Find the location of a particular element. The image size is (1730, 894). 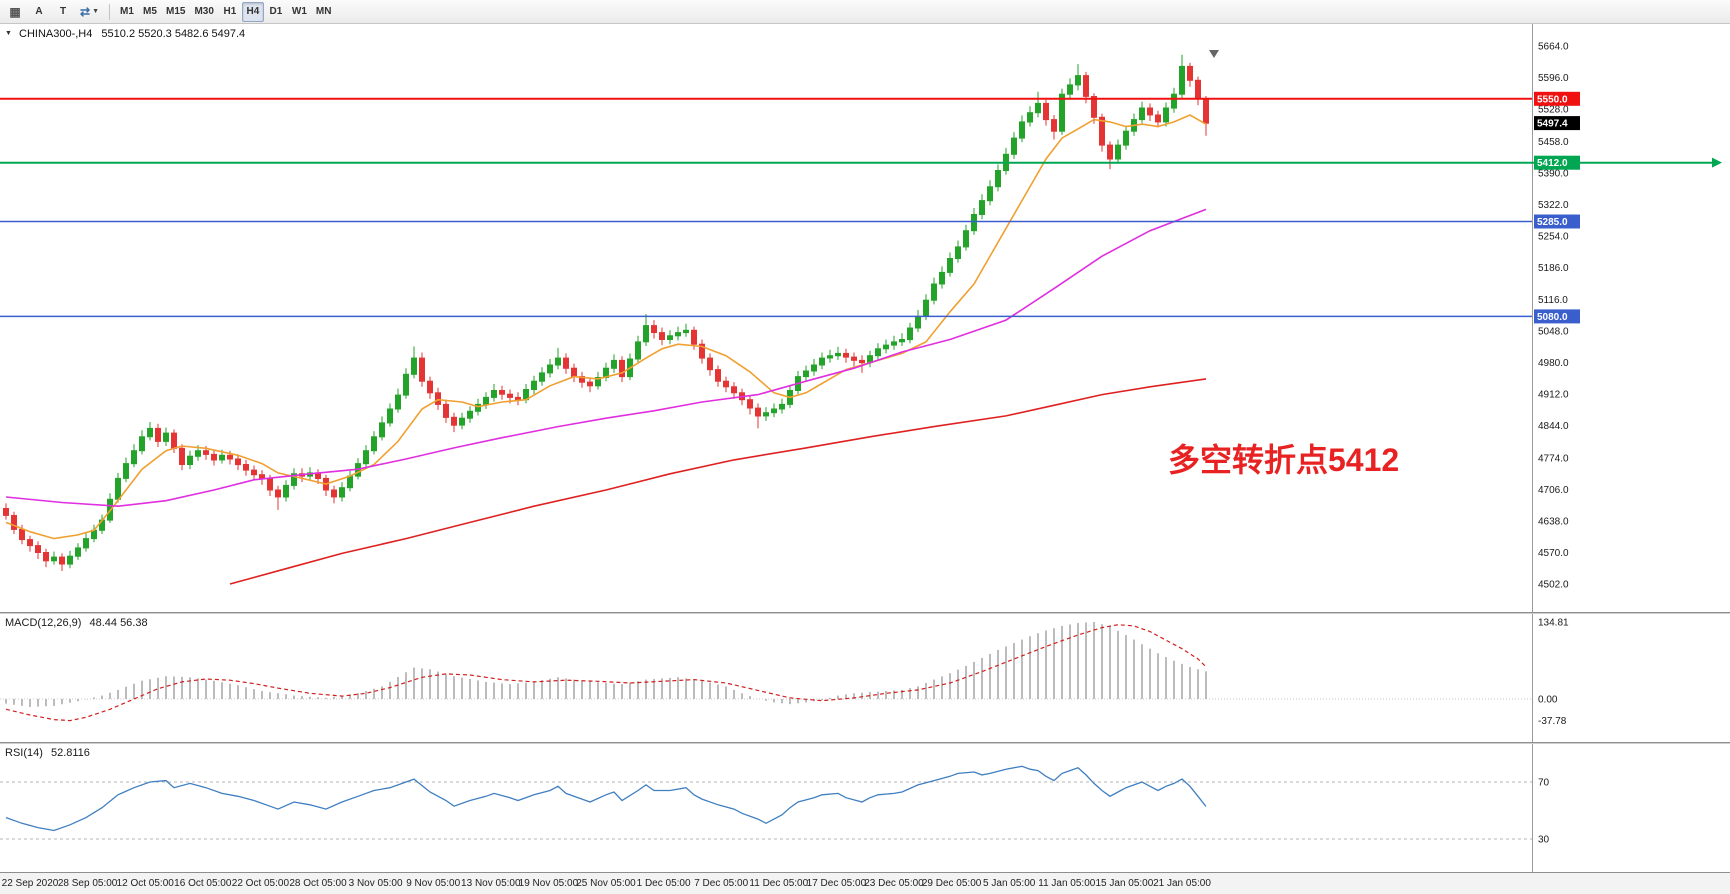

time-axis-label: 21 Jan 05:00 is located at coordinates (1182, 883).